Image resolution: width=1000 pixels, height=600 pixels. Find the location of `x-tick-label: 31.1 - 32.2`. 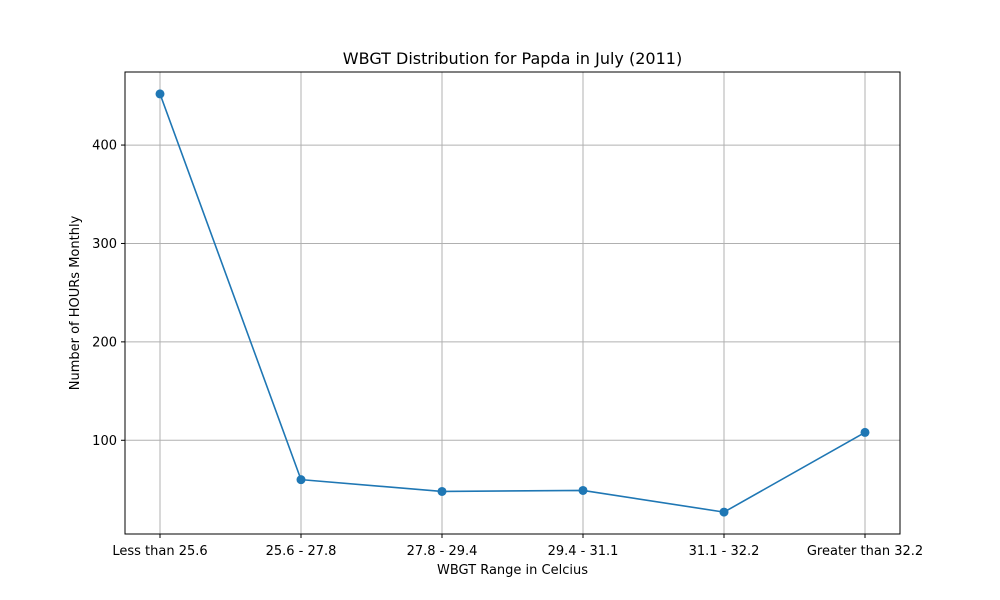

x-tick-label: 31.1 - 32.2 is located at coordinates (724, 551).